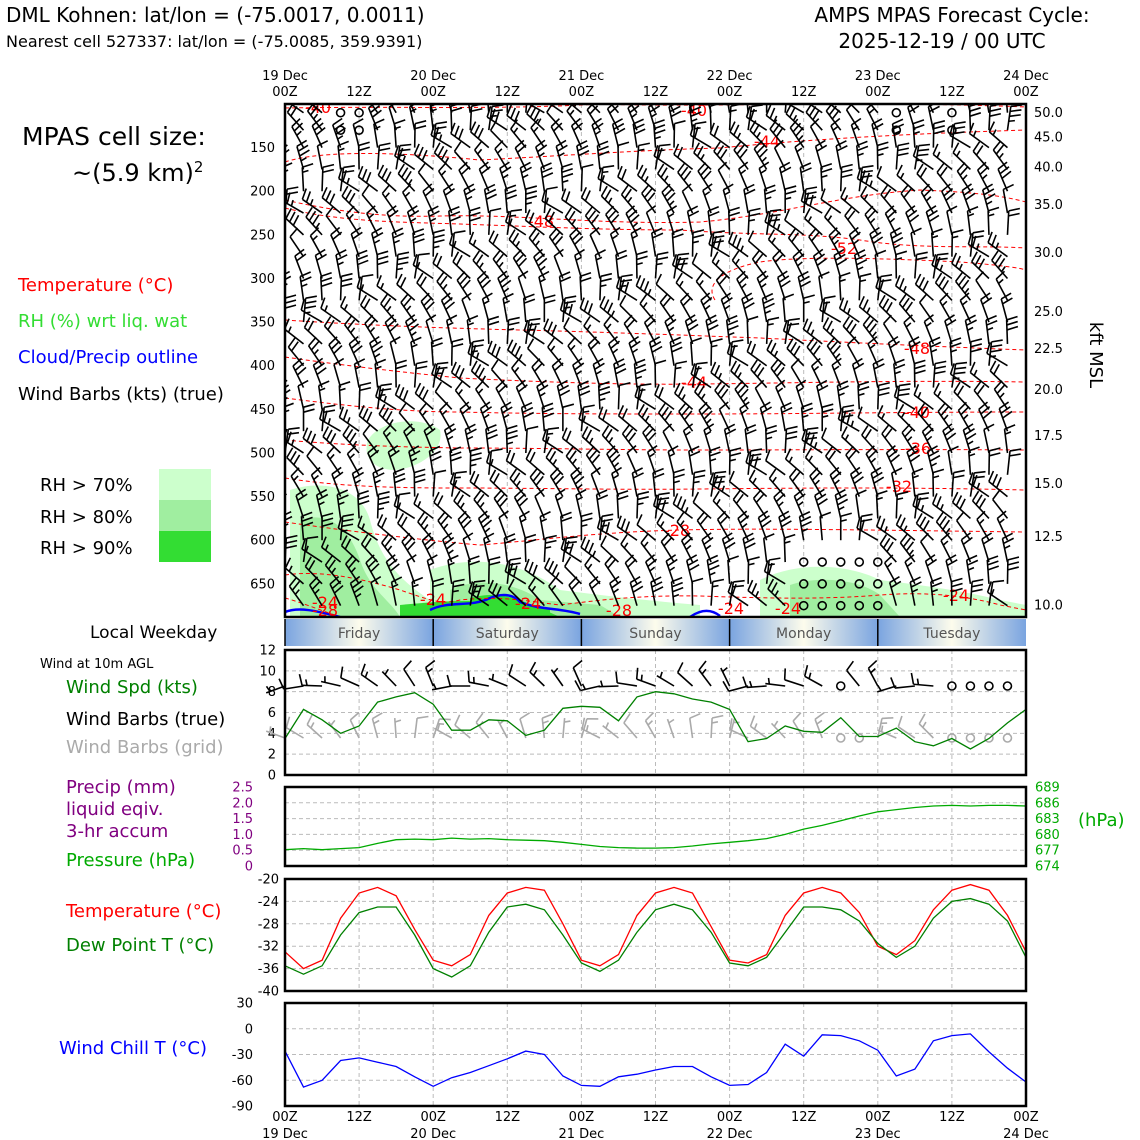  I want to click on rh80-swatch, so click(185, 515).